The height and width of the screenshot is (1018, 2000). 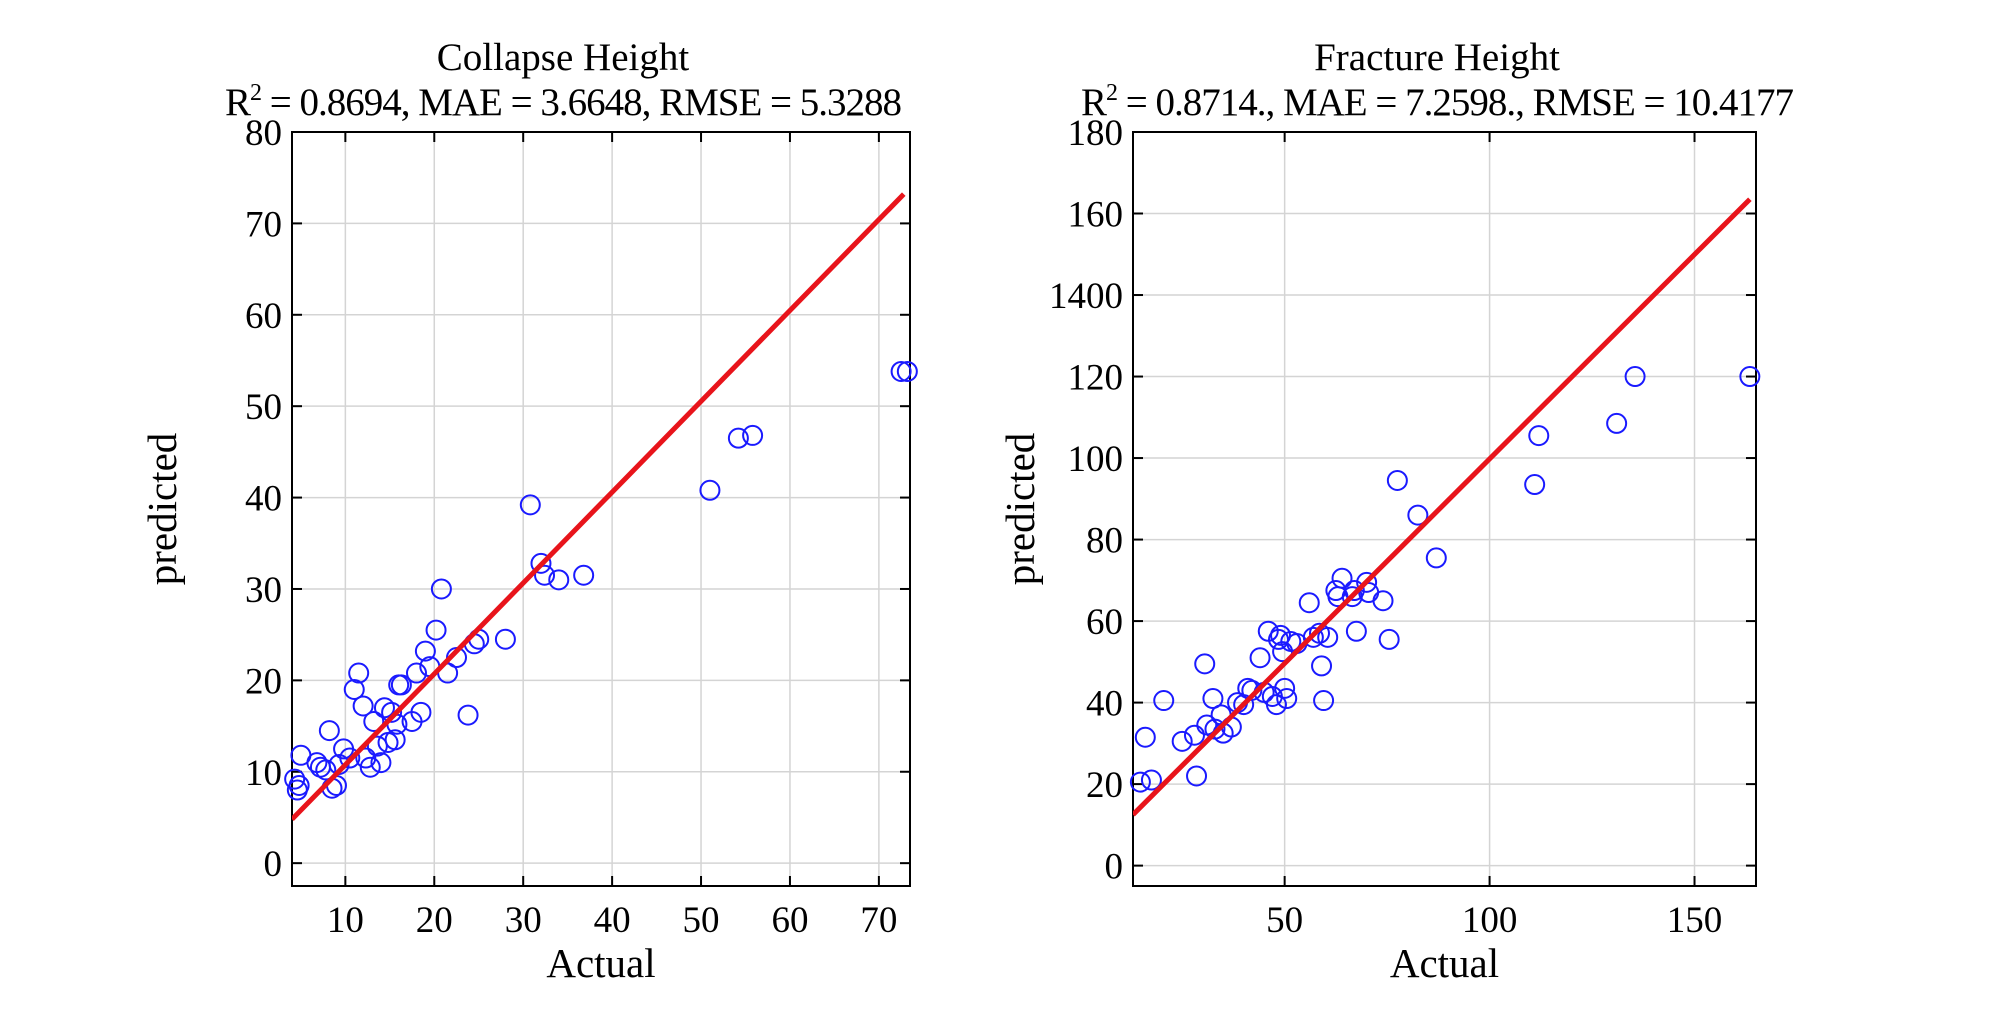 I want to click on x-tick-label: 10, so click(x=345, y=920).